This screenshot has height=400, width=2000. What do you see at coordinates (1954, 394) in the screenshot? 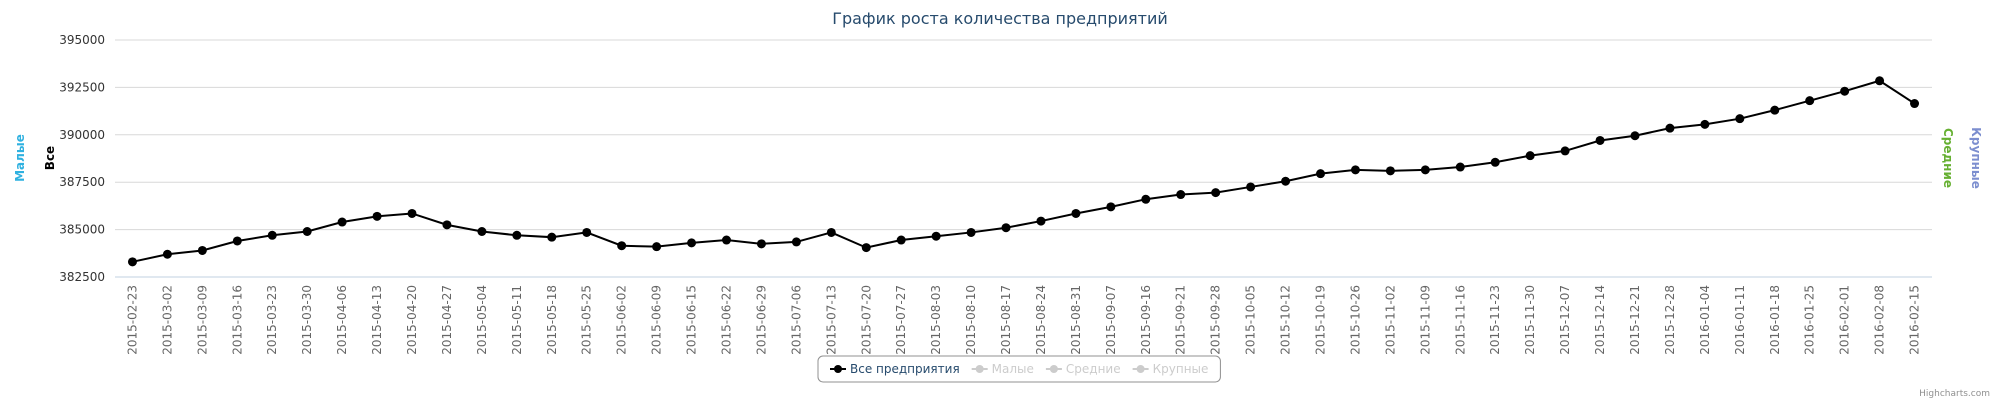
I see `credits: Highcharts.com` at bounding box center [1954, 394].